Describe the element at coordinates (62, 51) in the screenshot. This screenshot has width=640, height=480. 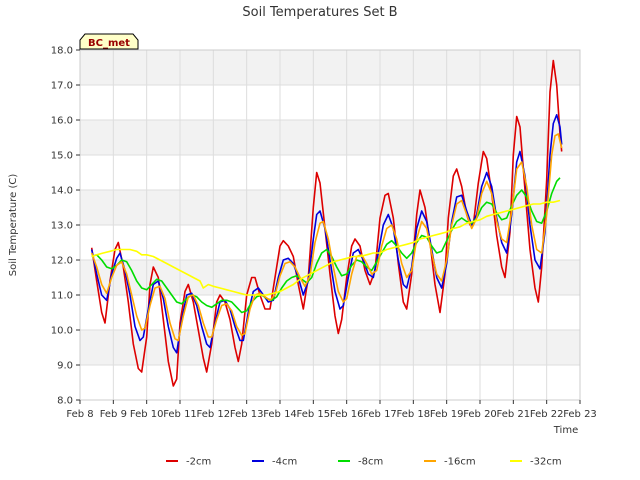
I see `y-tick-label: 18.0` at that location.